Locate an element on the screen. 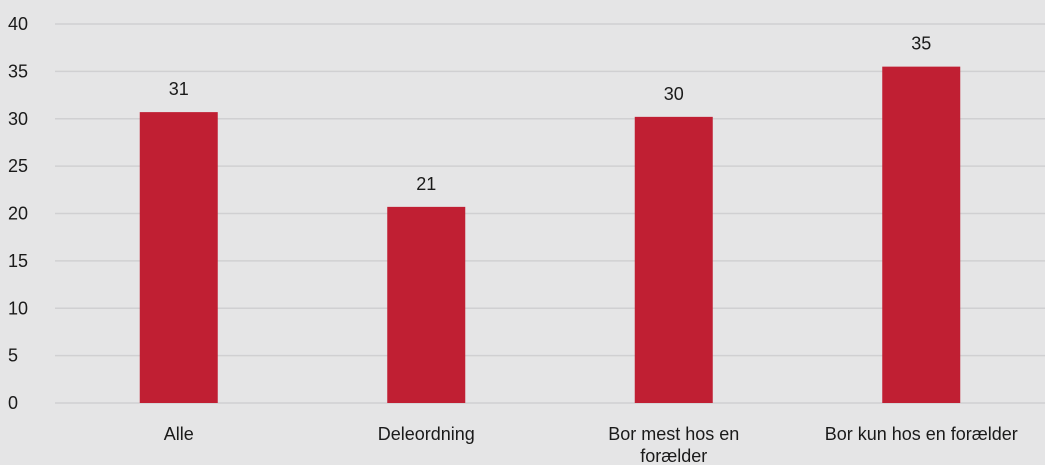 The width and height of the screenshot is (1045, 465). y-tick-label: 30 is located at coordinates (18, 119).